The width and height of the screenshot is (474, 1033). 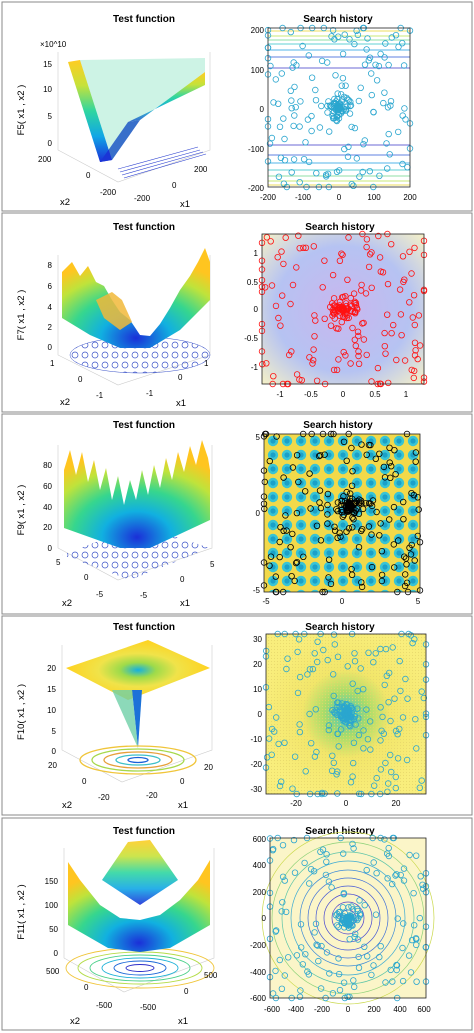 What do you see at coordinates (144, 627) in the screenshot?
I see `surface-title: Test function` at bounding box center [144, 627].